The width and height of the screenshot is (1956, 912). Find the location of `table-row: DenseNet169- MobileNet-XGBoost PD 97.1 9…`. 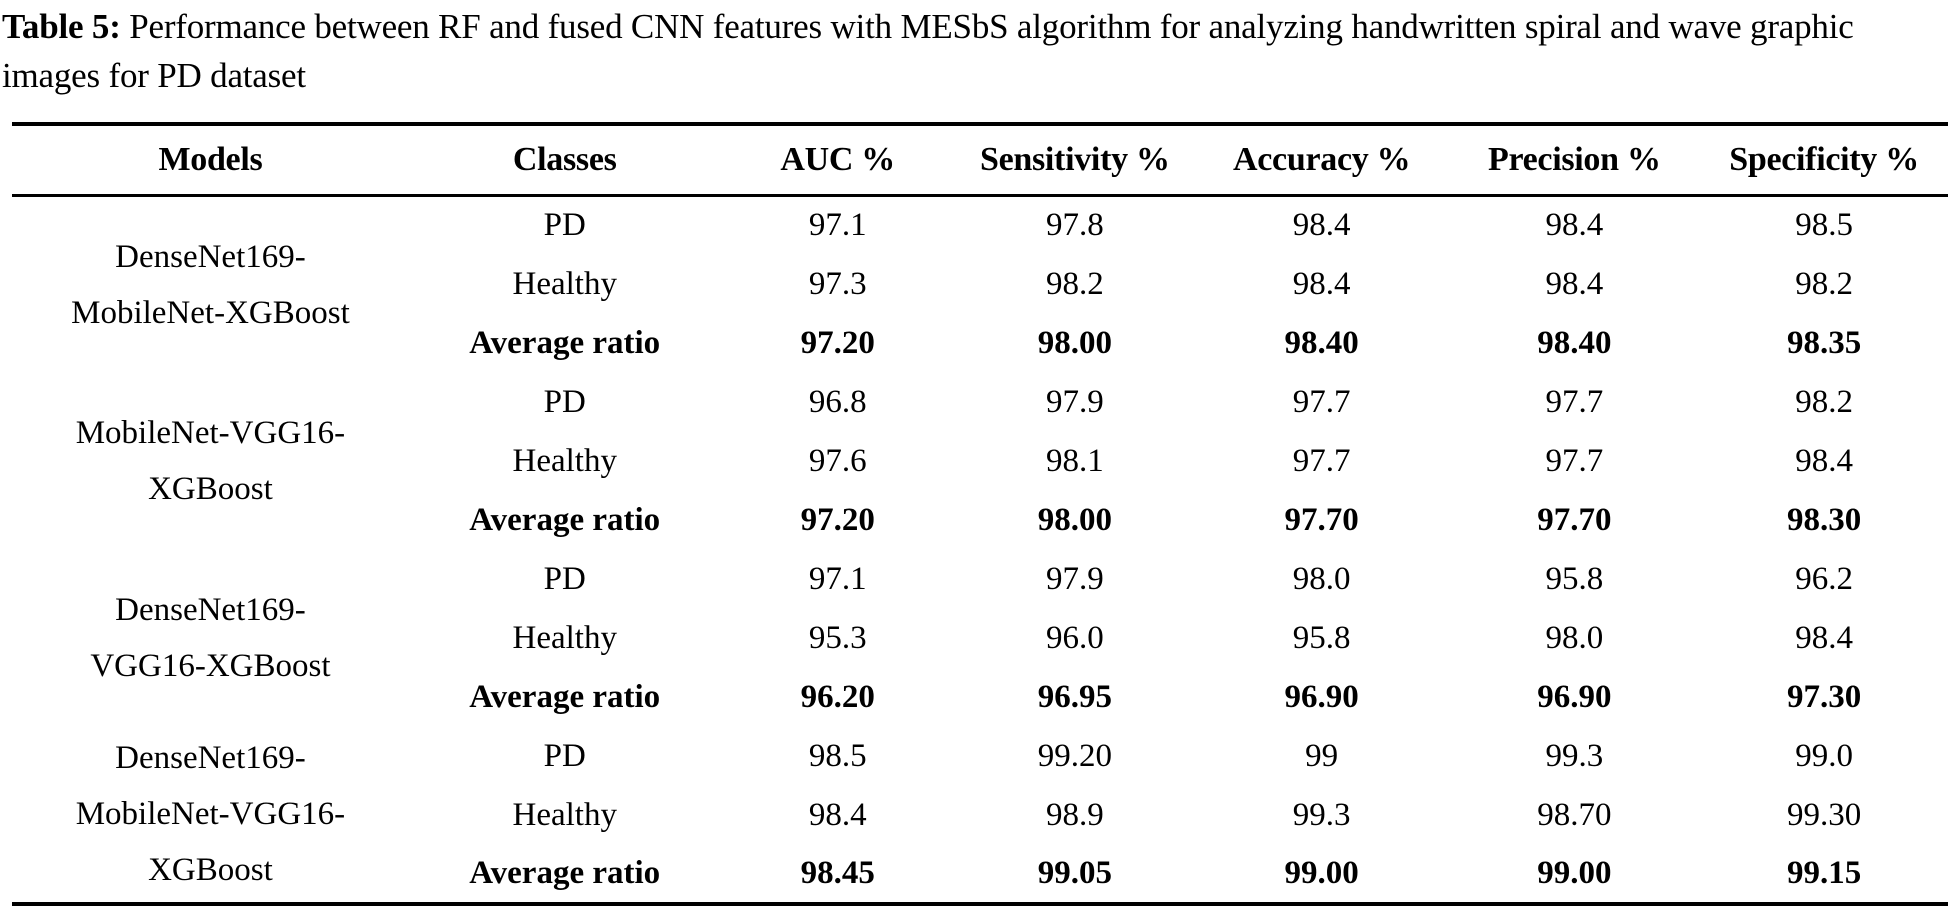

table-row: DenseNet169- MobileNet-XGBoost PD 97.1 9… is located at coordinates (980, 263).